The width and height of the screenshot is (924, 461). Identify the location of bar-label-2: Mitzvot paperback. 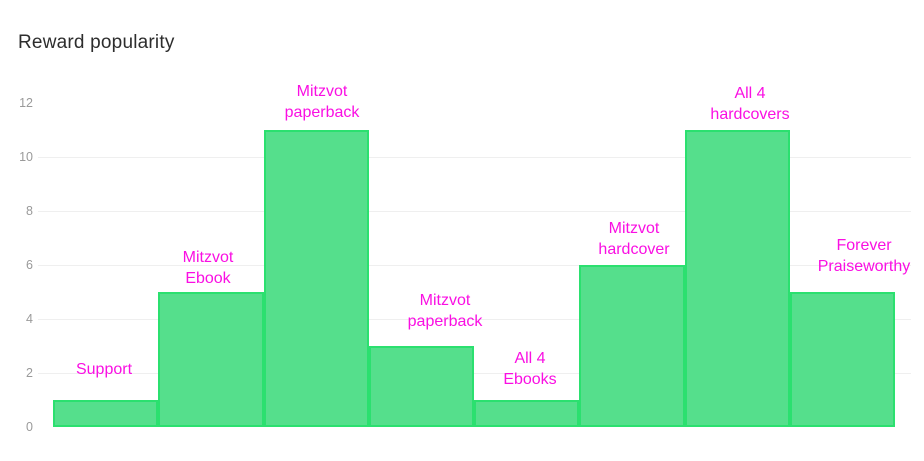
(322, 102).